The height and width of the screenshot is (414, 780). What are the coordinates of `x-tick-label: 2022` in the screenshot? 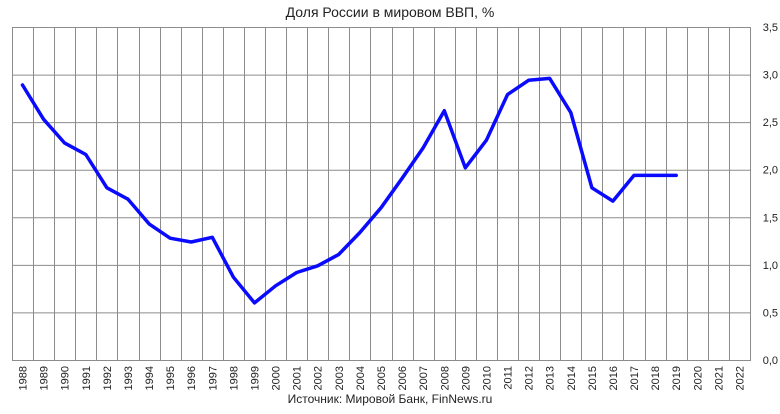 It's located at (740, 378).